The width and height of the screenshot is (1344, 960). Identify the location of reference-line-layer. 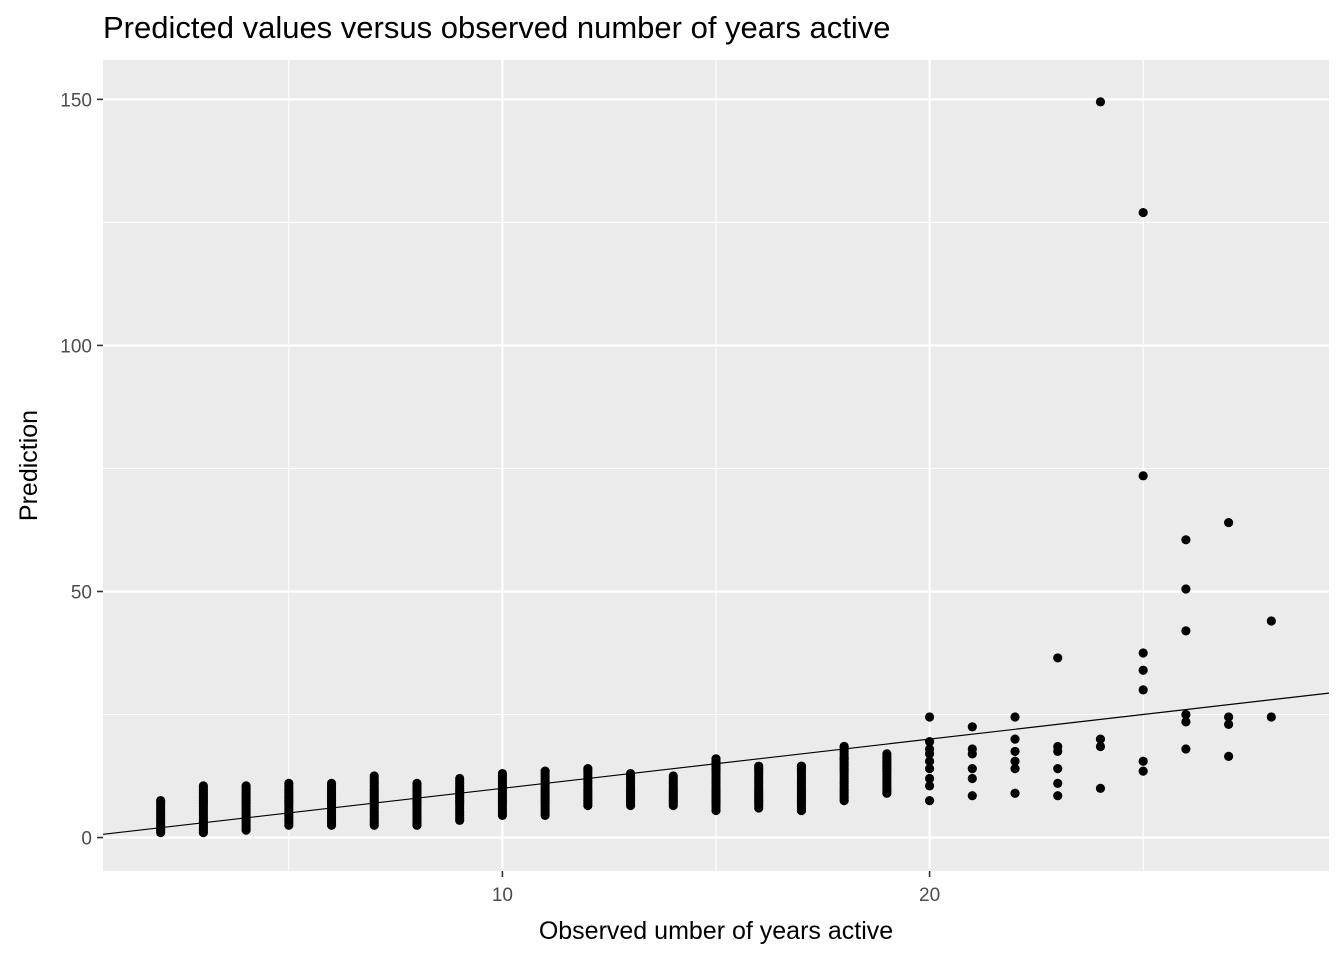
(716, 763).